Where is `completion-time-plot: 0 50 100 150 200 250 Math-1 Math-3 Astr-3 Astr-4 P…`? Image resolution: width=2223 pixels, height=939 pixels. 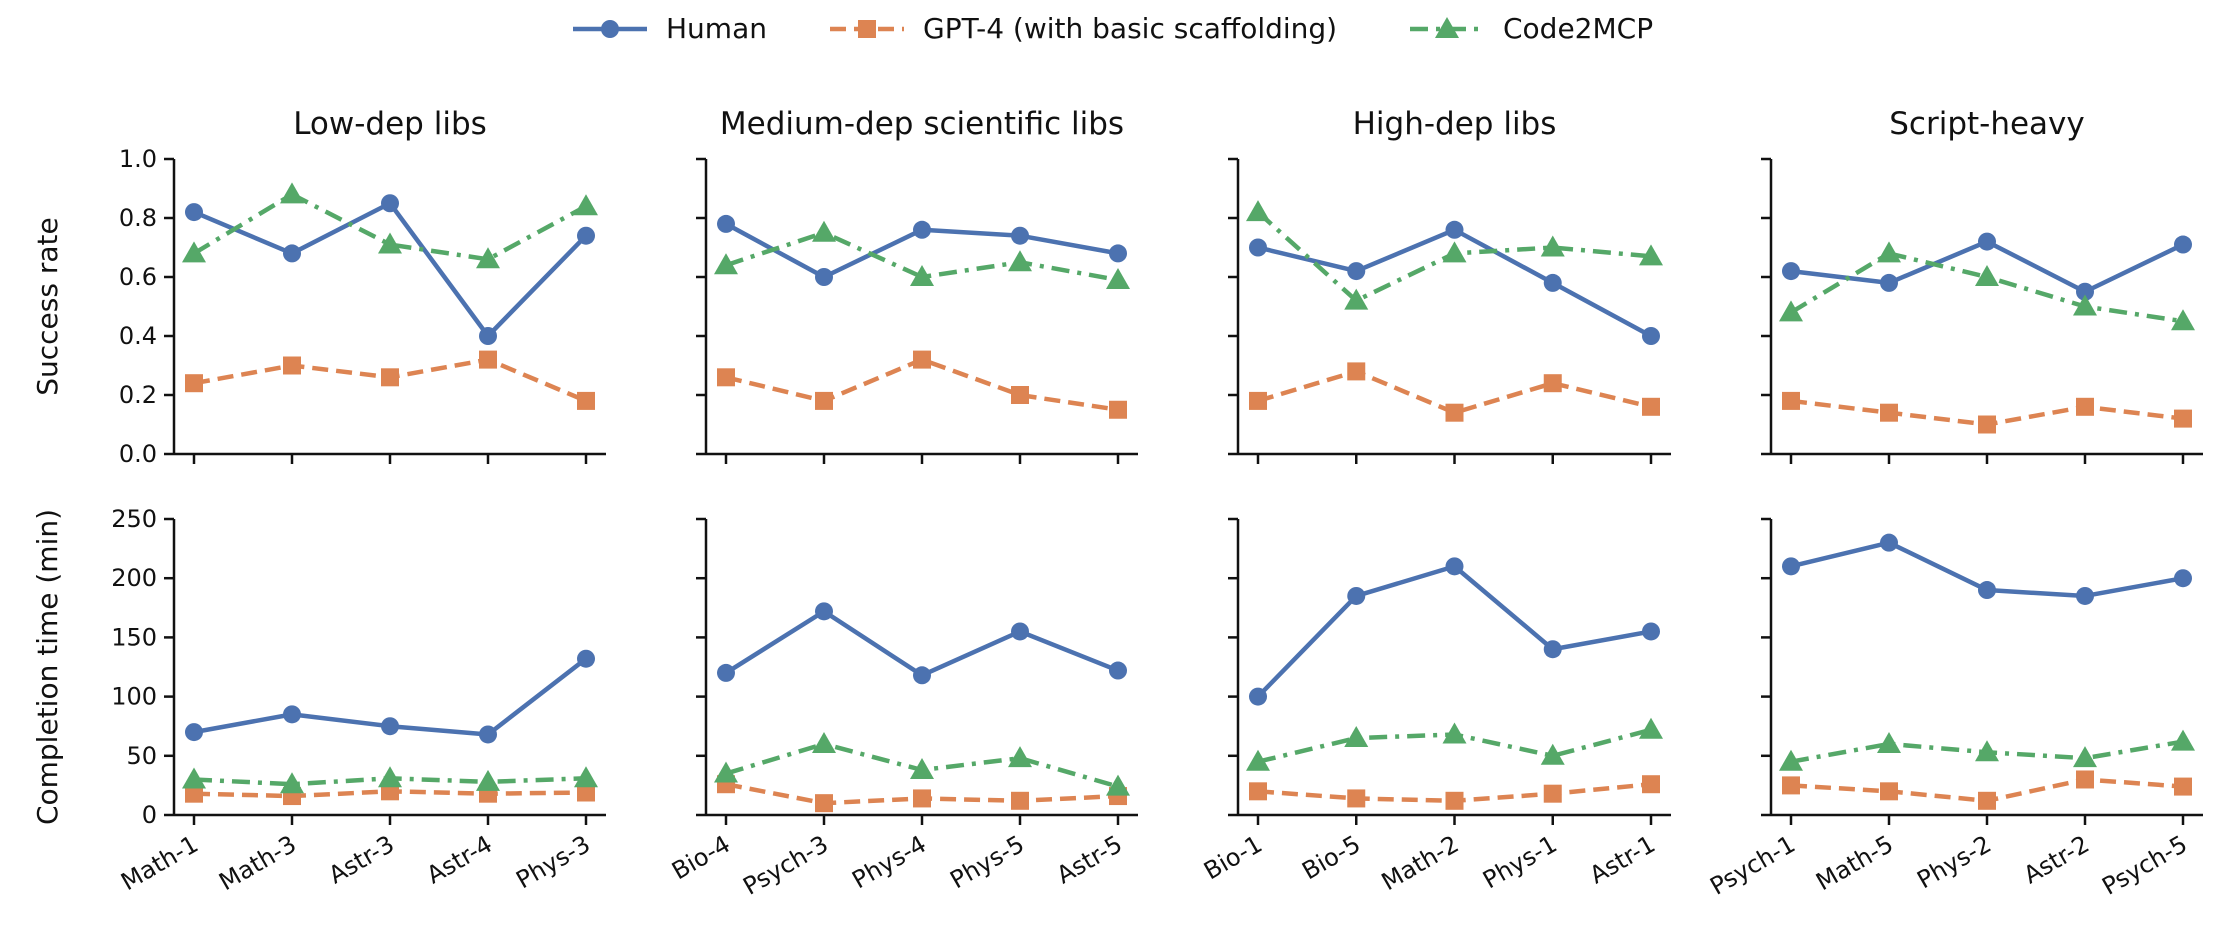
completion-time-plot: 0 50 100 150 200 250 Math-1 Math-3 Astr-3 Astr-4 P… is located at coordinates (318, 700).